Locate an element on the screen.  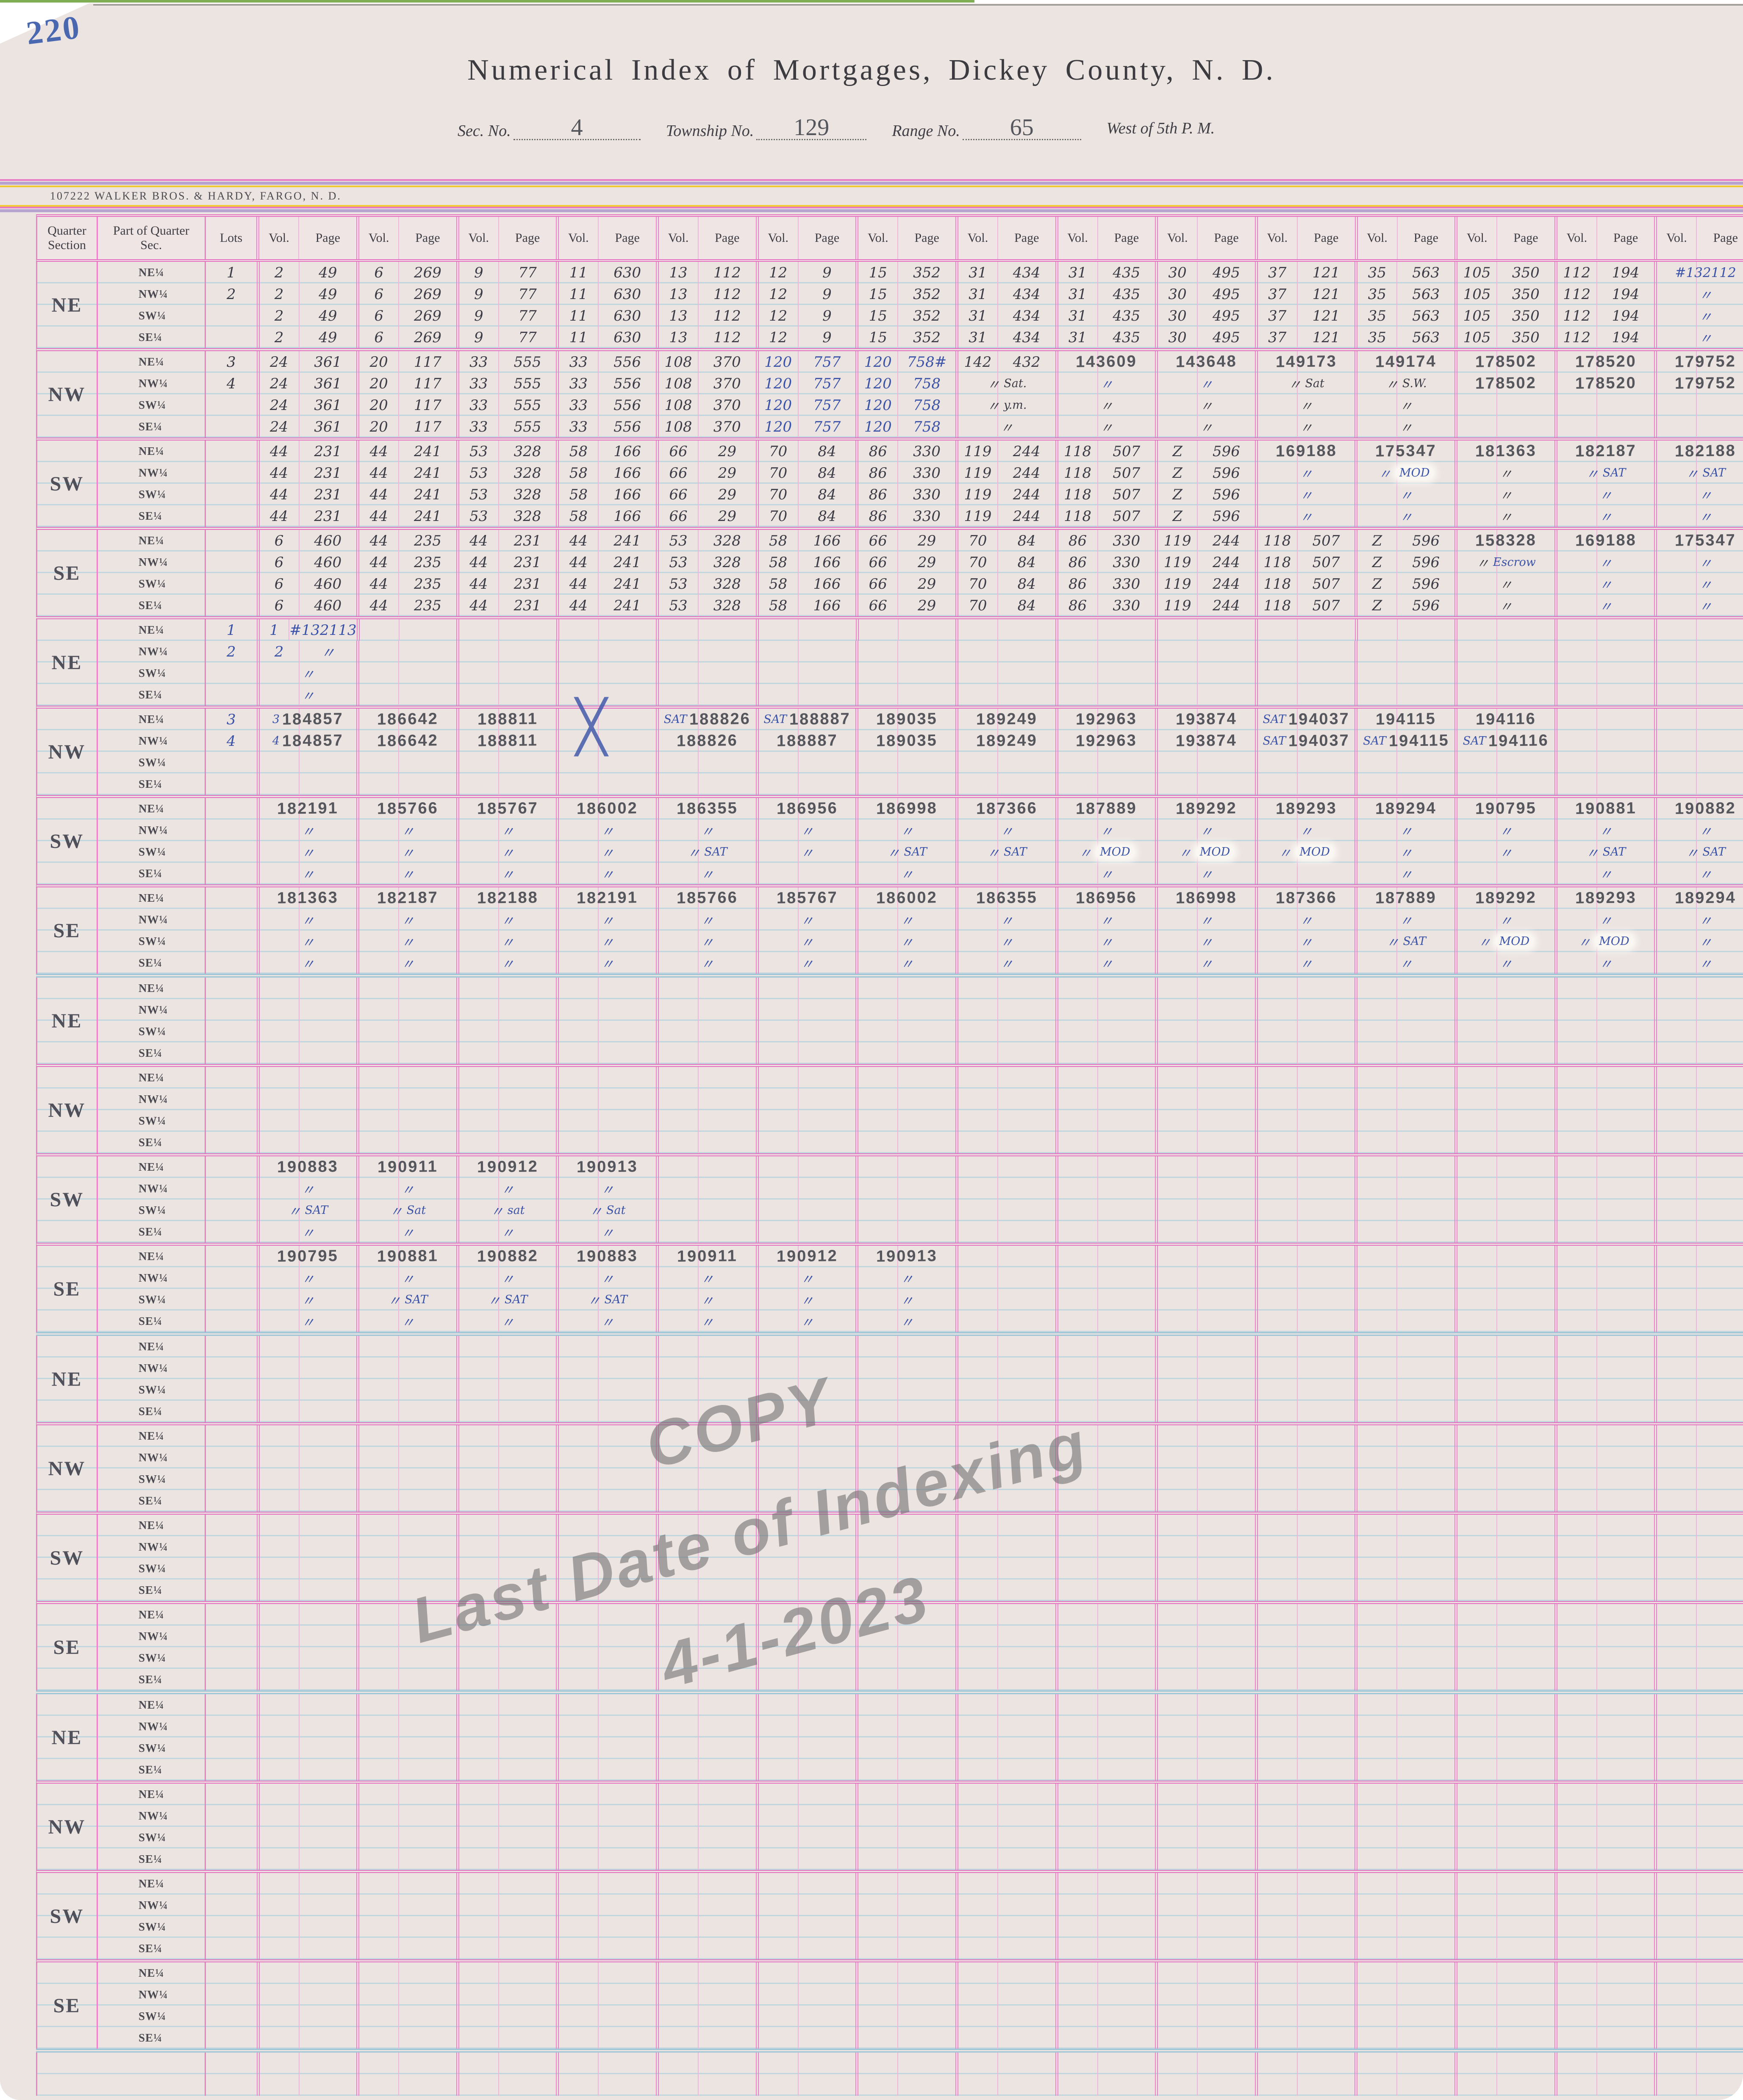
vol-page-cell: 189293 is located at coordinates (1604, 898).